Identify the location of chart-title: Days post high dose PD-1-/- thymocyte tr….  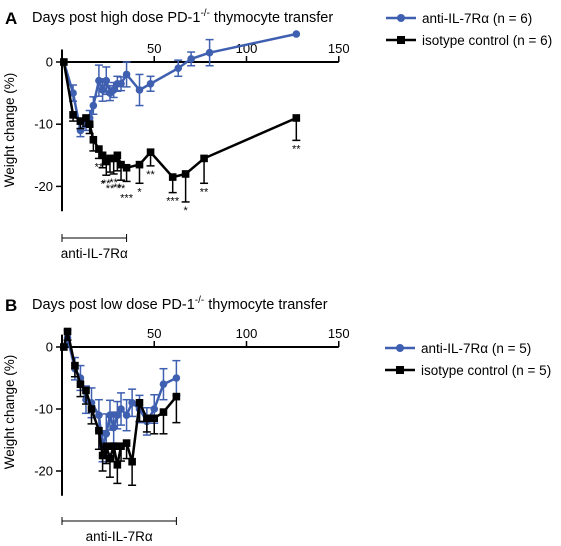
(182, 17).